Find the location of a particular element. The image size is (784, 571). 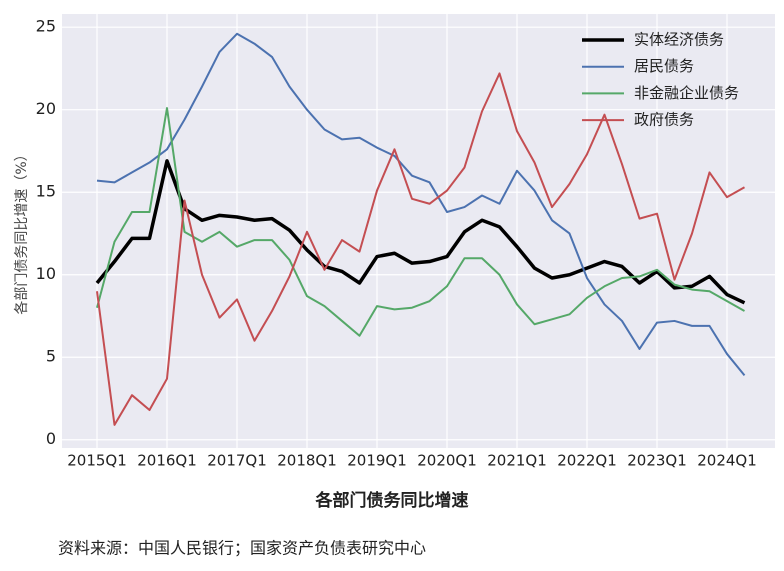

y-tick-label: 0 is located at coordinates (51, 438).